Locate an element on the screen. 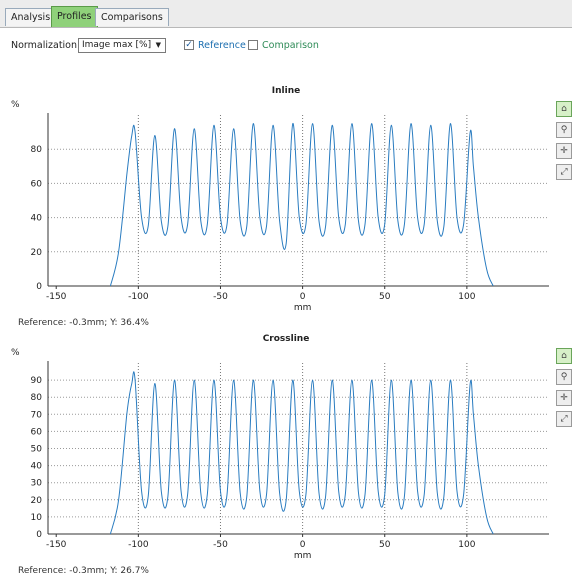 Image resolution: width=572 pixels, height=584 pixels. crossline-x-tick-label: -150 is located at coordinates (56, 545).